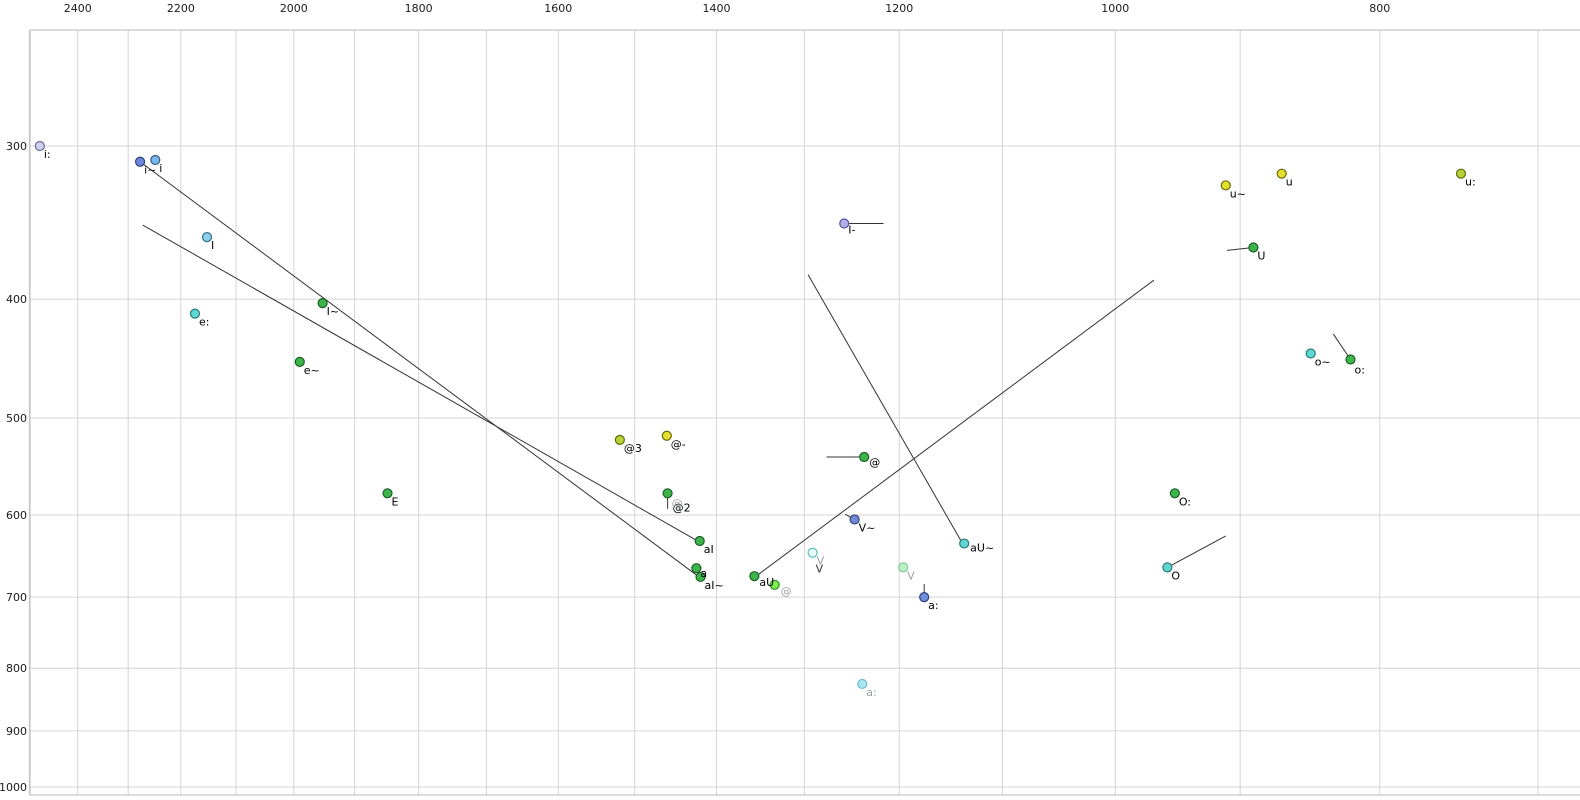  I want to click on point-label: O:, so click(1185, 501).